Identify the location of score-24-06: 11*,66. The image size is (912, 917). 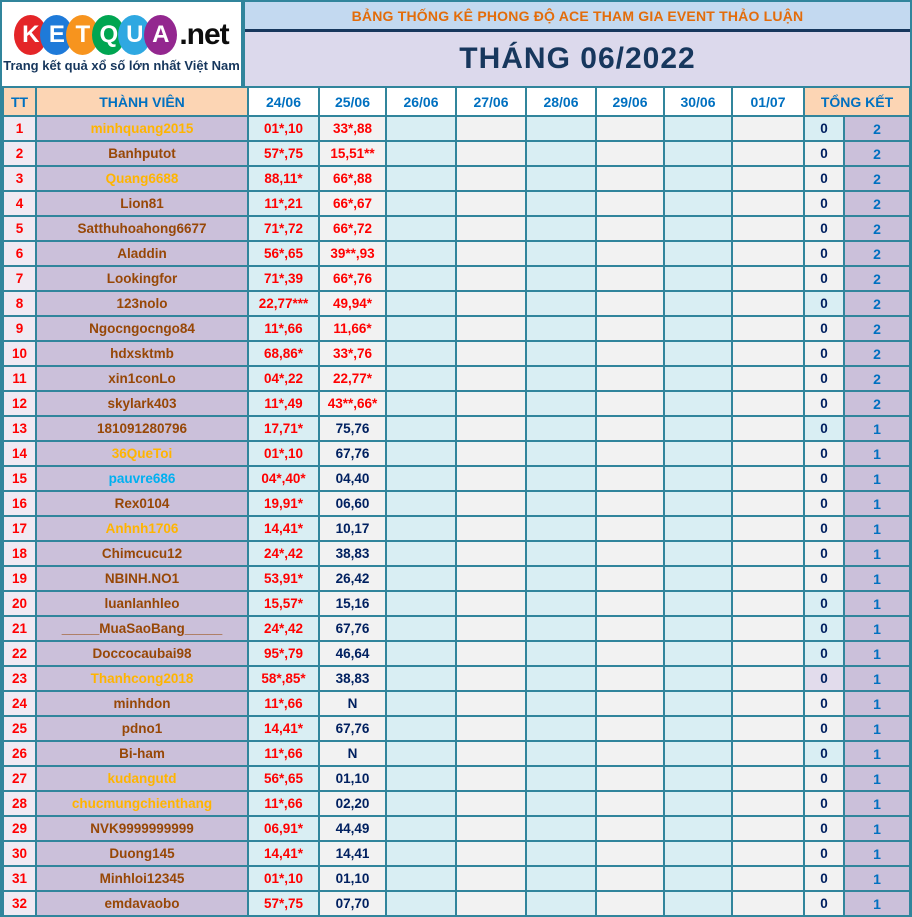
(283, 753).